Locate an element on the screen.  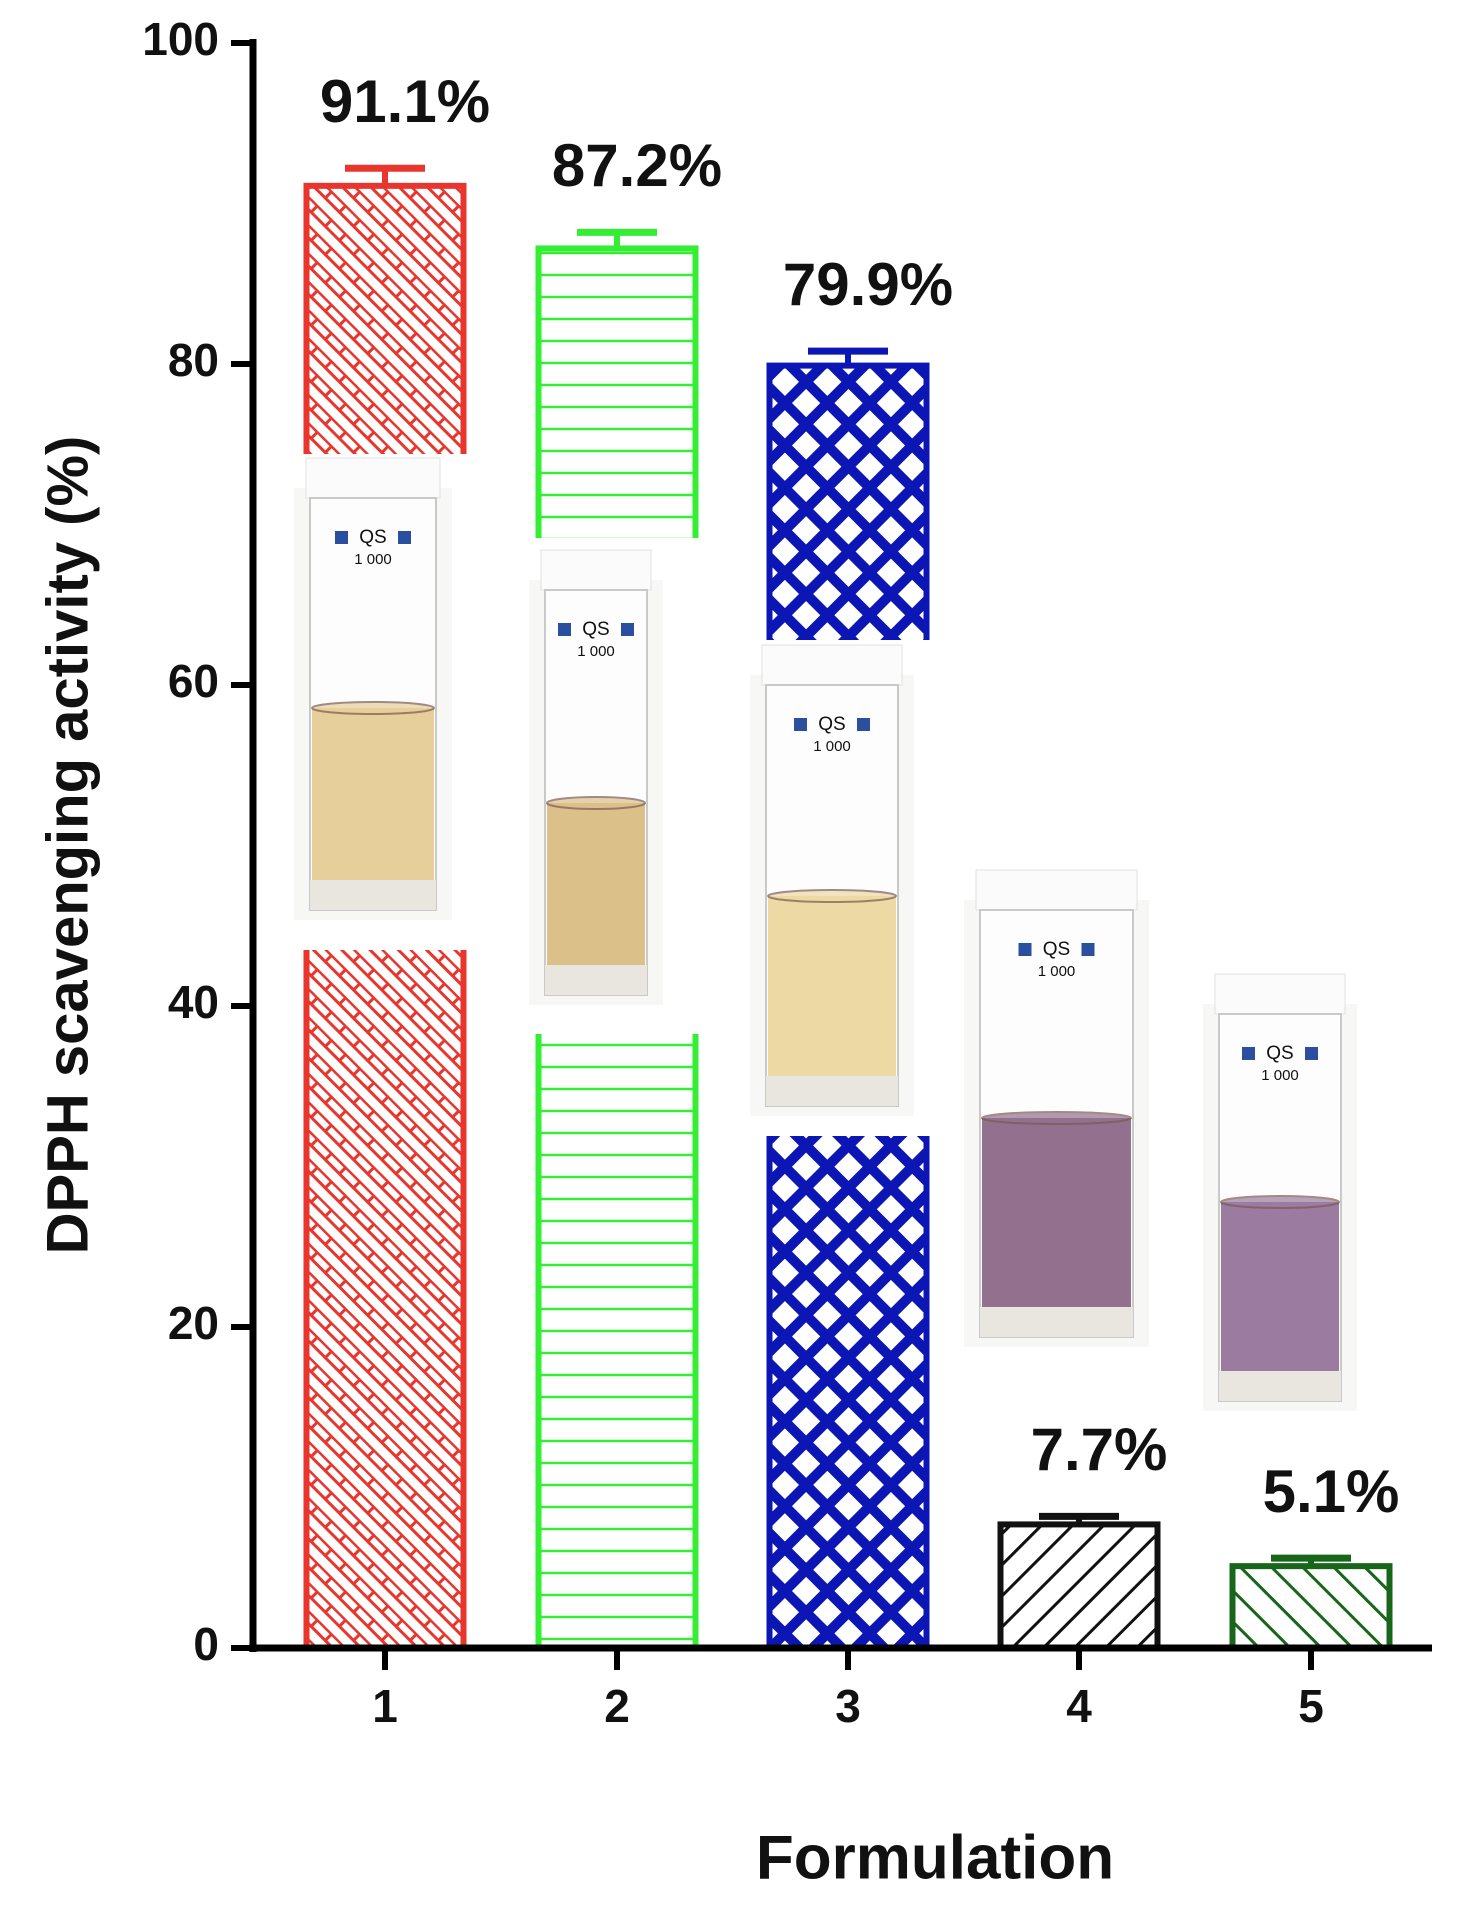
x-tick-label: 3 is located at coordinates (848, 1706).